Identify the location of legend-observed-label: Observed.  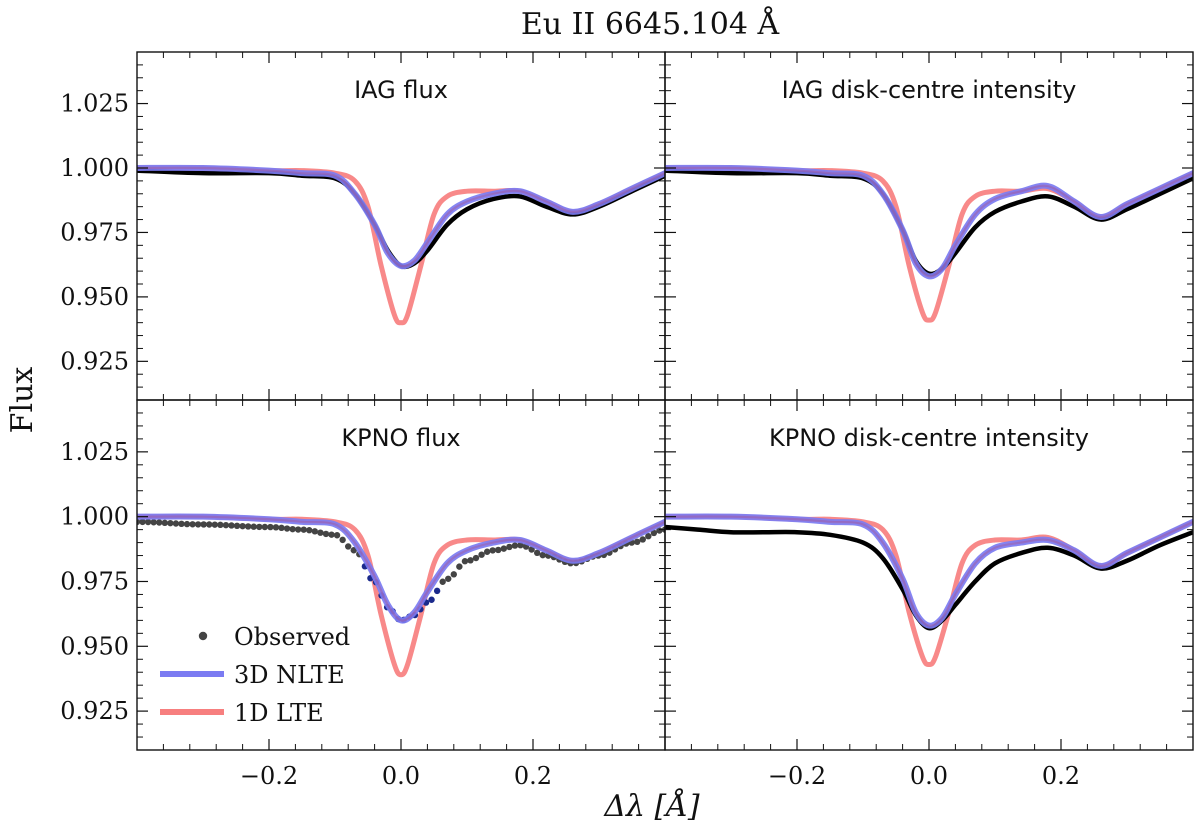
(292, 637).